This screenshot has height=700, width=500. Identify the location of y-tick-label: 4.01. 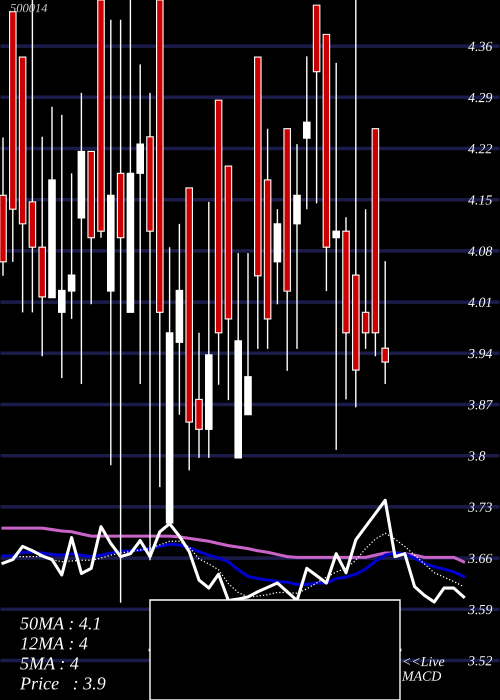
(479, 303).